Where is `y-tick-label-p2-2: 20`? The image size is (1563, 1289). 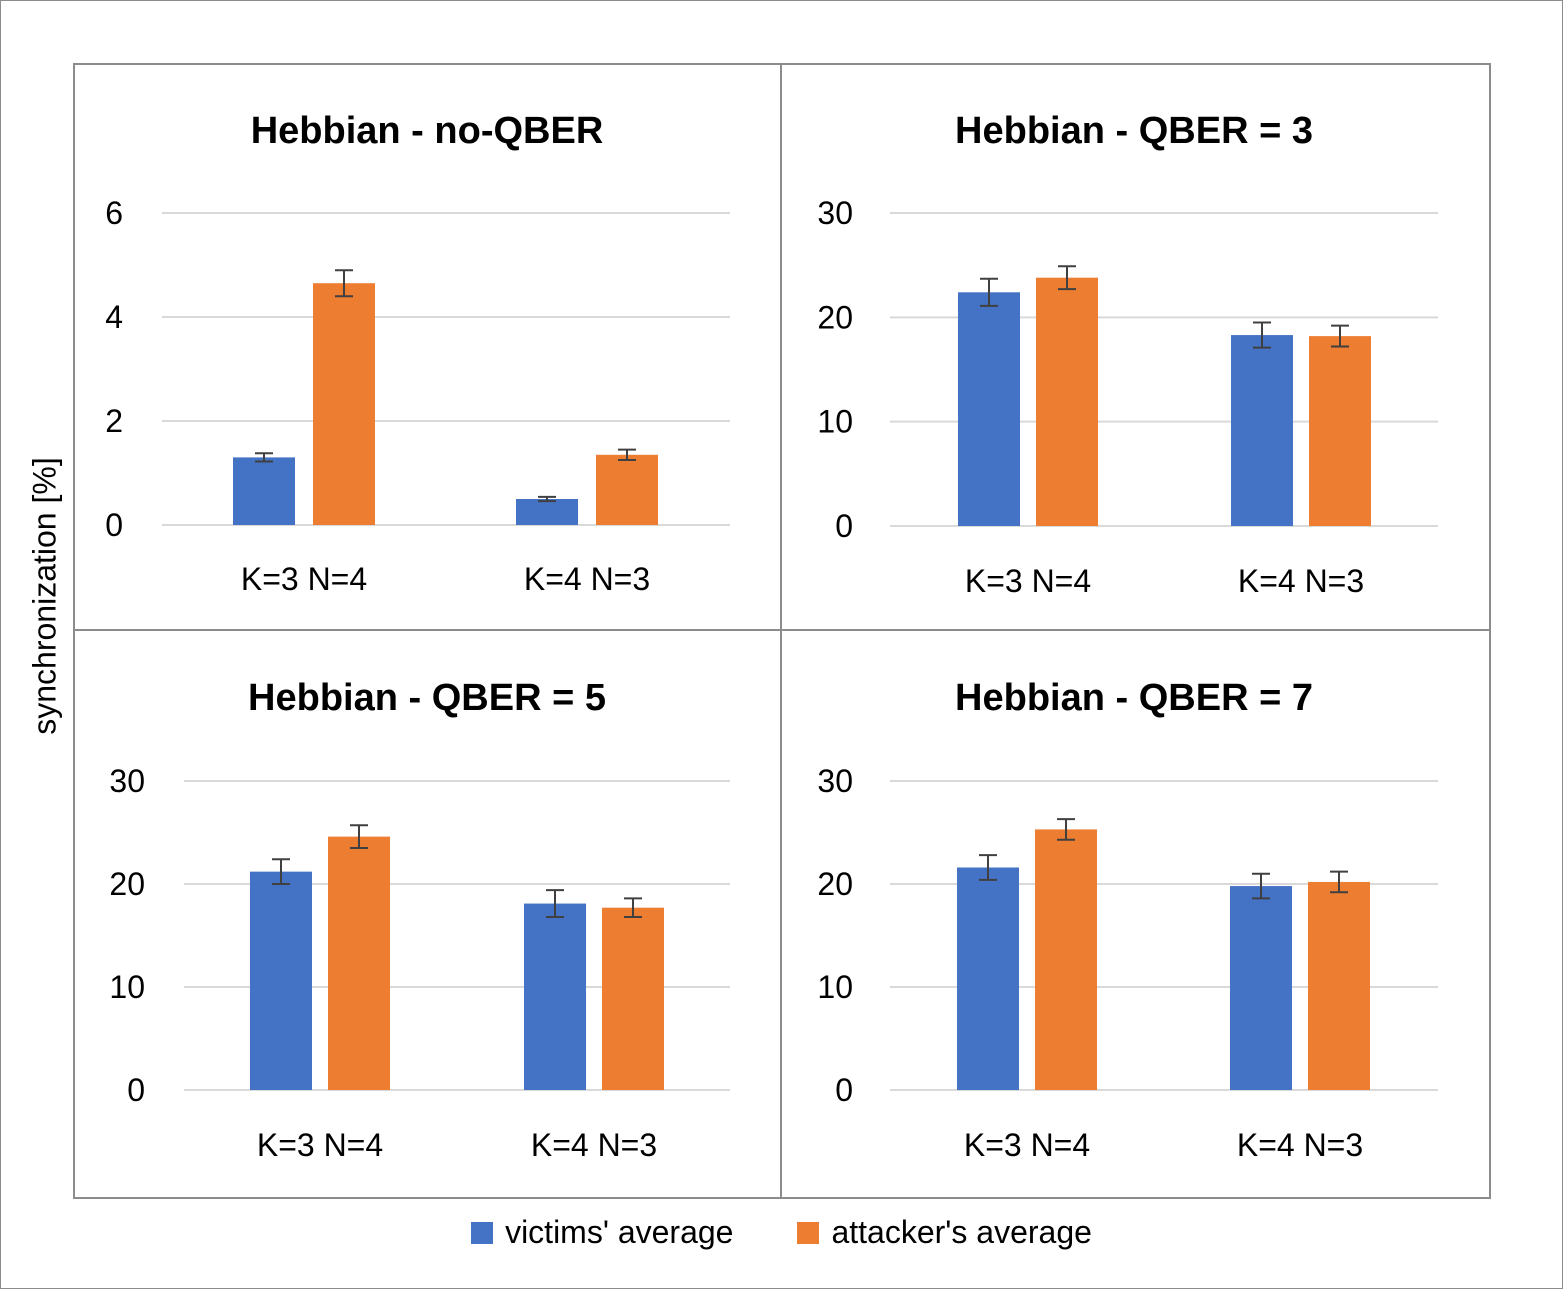 y-tick-label-p2-2: 20 is located at coordinates (835, 317).